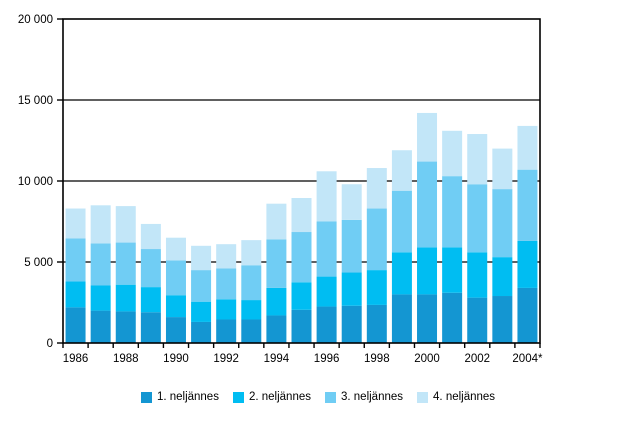  I want to click on legend-item: 2. neljännes, so click(271, 397).